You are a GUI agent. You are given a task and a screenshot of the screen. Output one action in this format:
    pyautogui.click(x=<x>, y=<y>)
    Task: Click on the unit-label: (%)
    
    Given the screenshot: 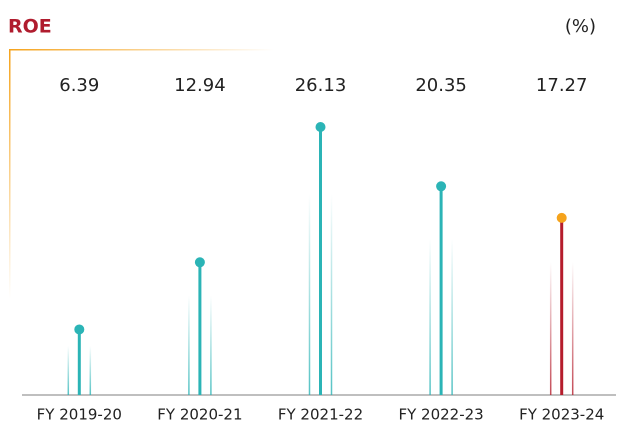 What is the action you would take?
    pyautogui.click(x=580, y=26)
    